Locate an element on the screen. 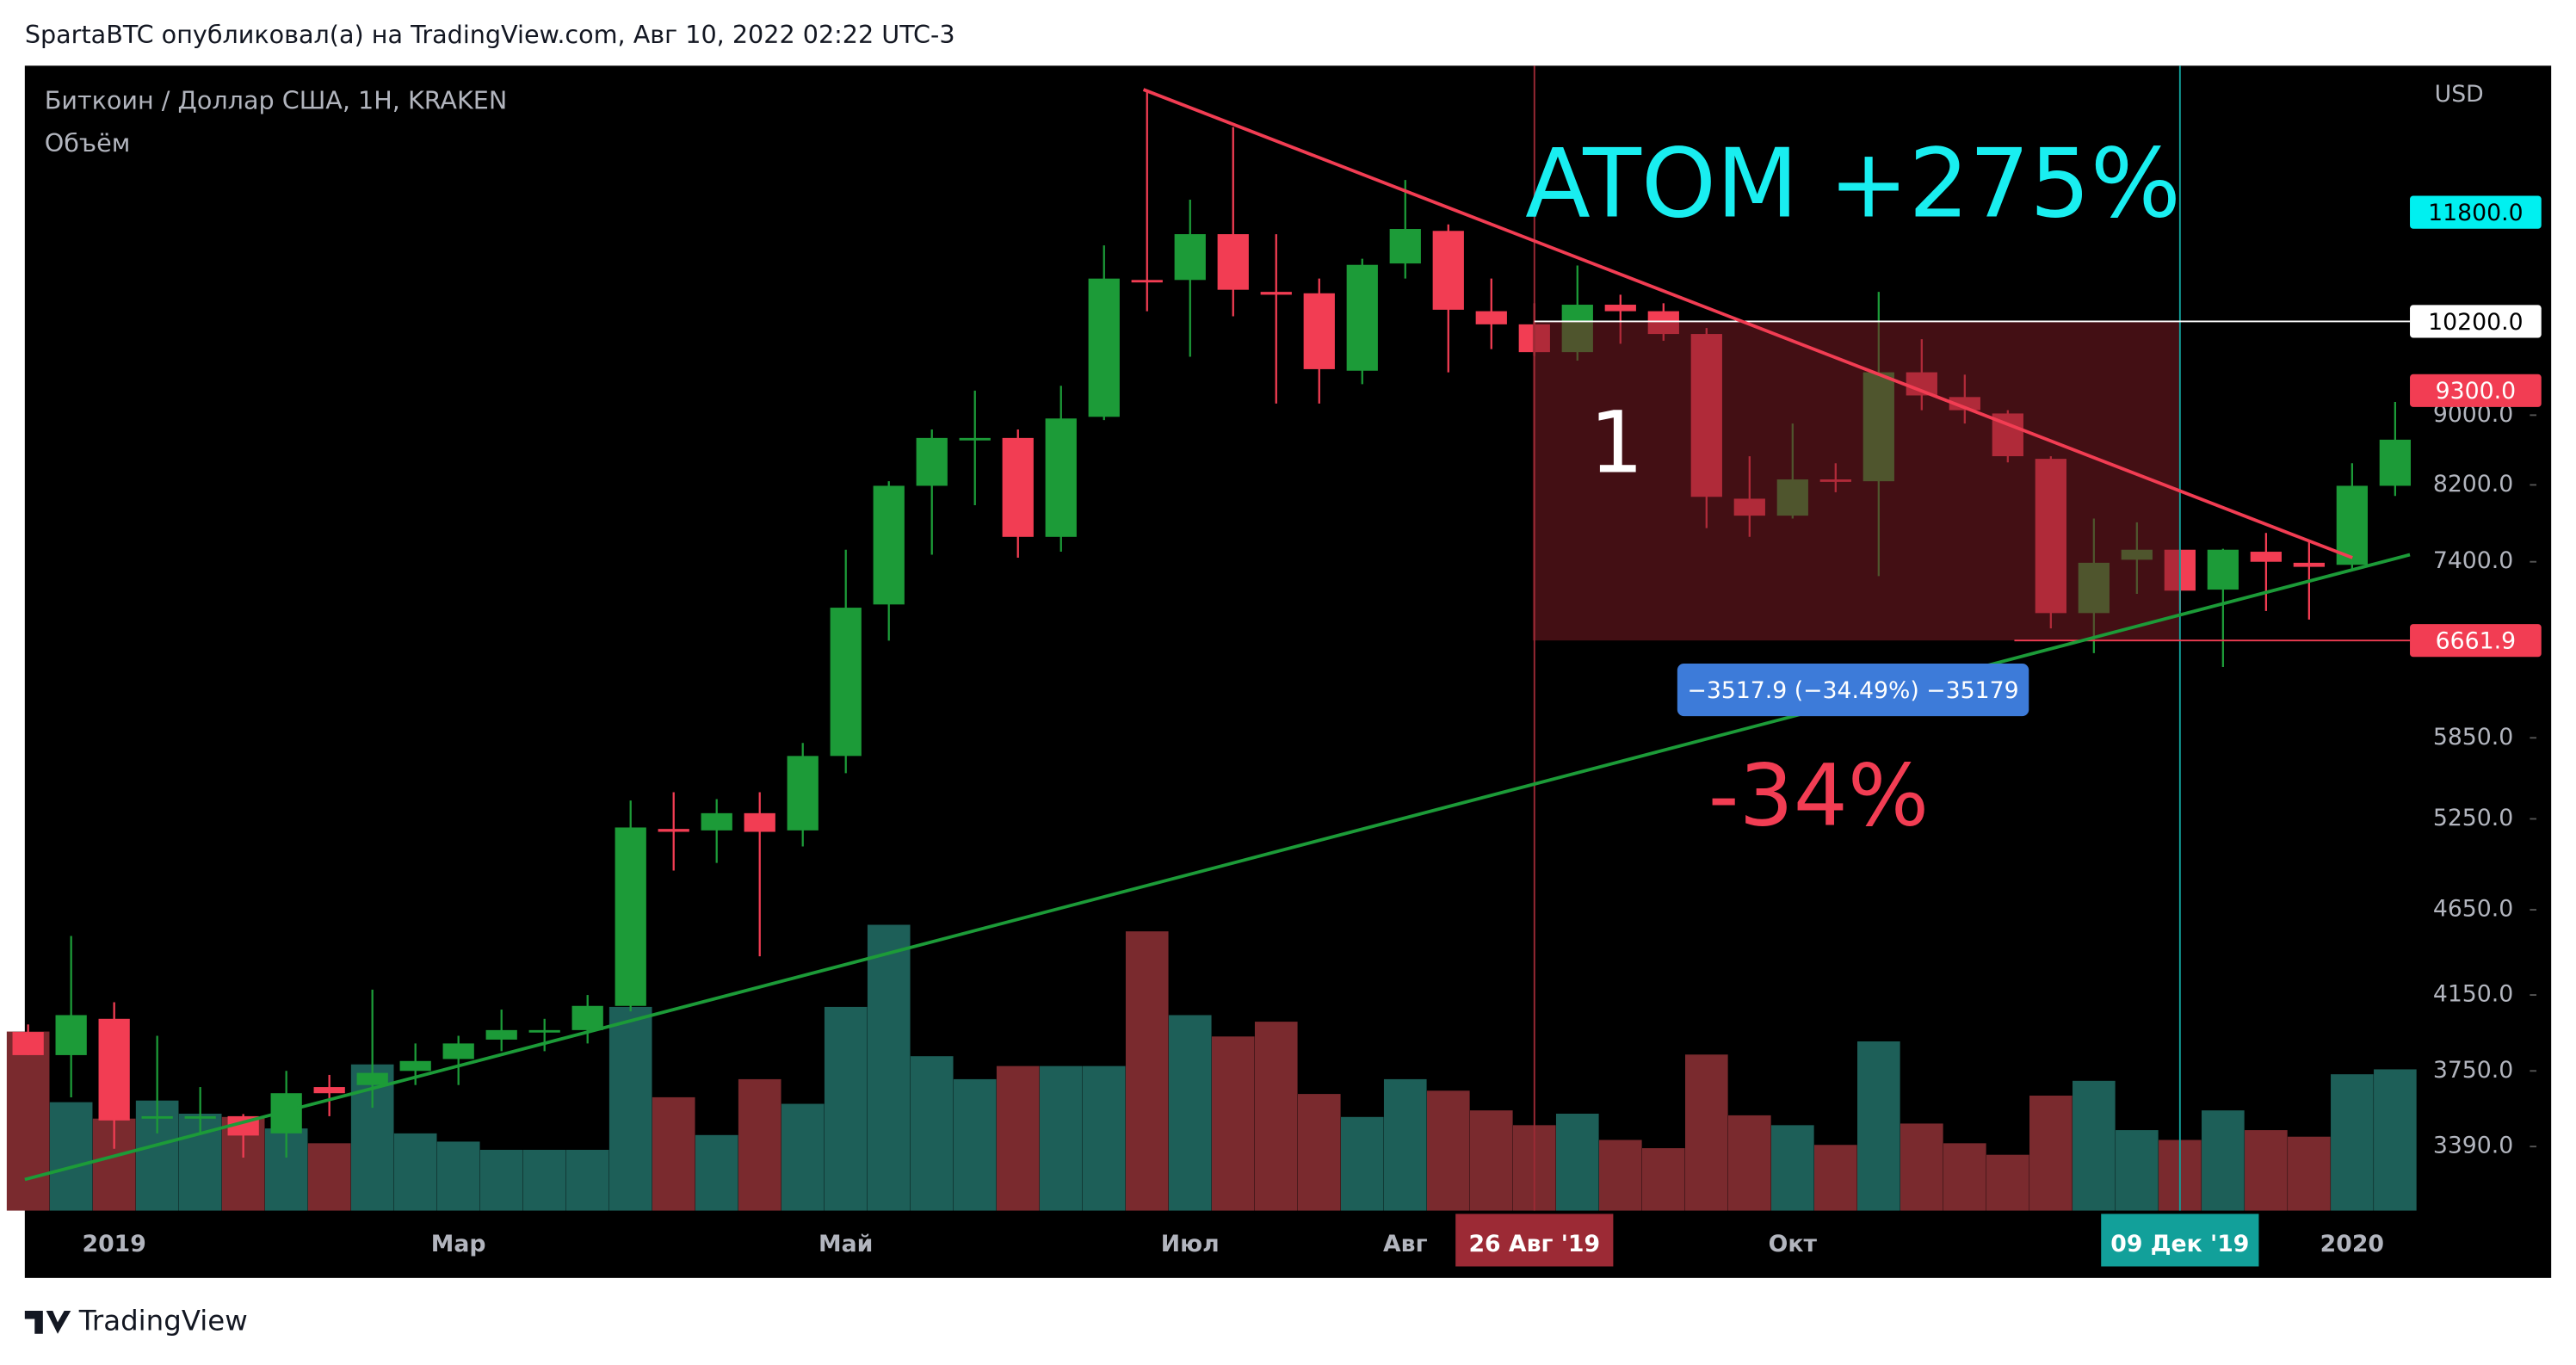 The height and width of the screenshot is (1365, 2576). x-tick-label: 2019 is located at coordinates (113, 1244).